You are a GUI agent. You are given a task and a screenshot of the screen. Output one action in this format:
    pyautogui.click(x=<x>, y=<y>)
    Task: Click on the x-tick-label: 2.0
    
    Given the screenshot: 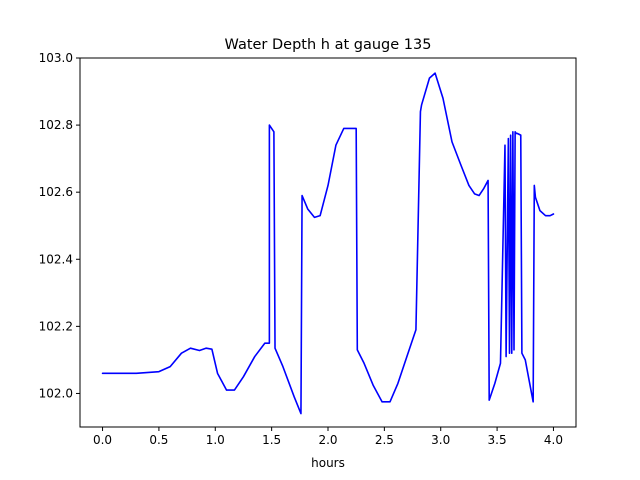 What is the action you would take?
    pyautogui.click(x=327, y=440)
    